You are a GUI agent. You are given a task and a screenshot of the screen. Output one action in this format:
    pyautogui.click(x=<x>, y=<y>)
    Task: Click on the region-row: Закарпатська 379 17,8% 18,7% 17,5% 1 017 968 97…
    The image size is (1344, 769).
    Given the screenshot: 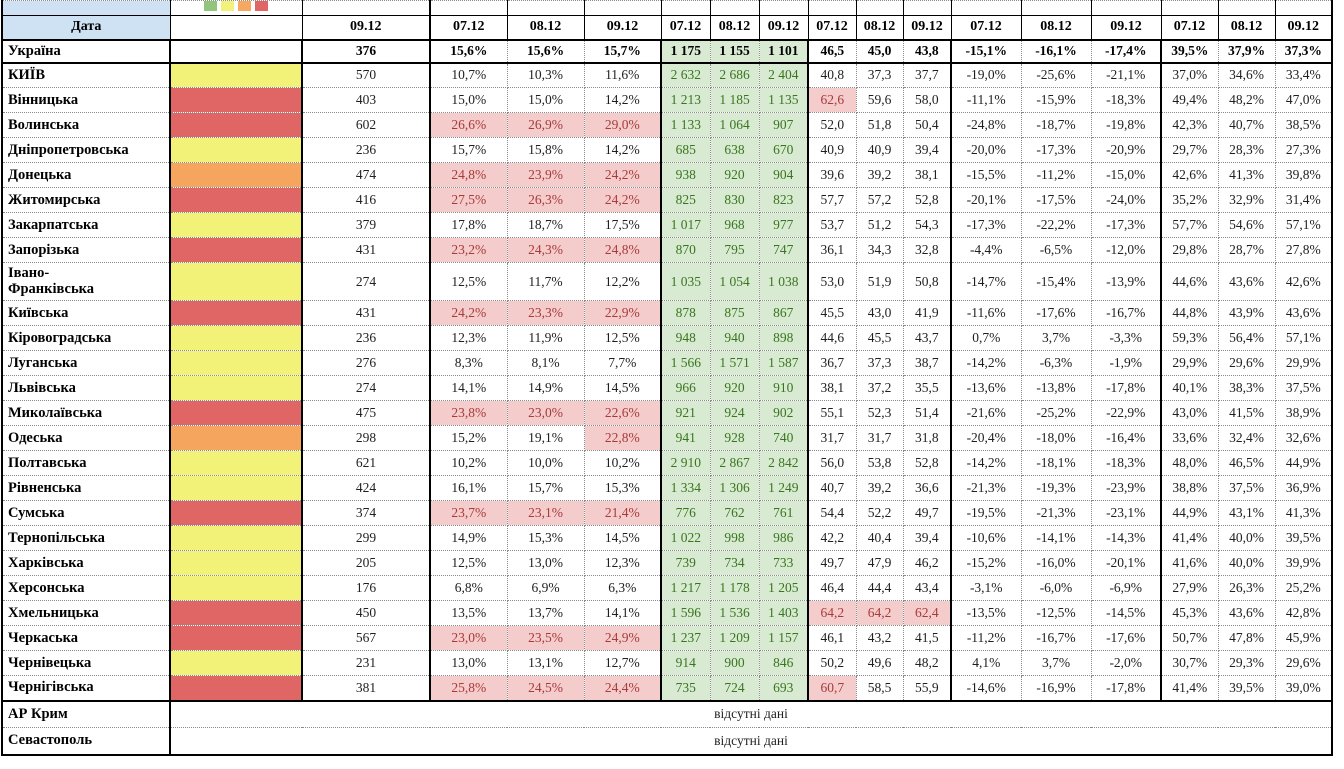 What is the action you would take?
    pyautogui.click(x=667, y=225)
    